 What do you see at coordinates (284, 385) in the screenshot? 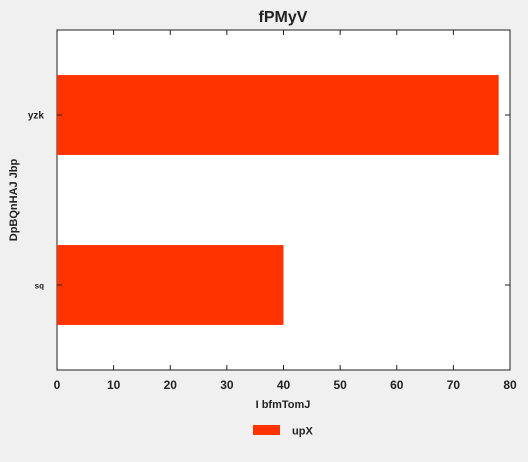
I see `x-tick-label: 40` at bounding box center [284, 385].